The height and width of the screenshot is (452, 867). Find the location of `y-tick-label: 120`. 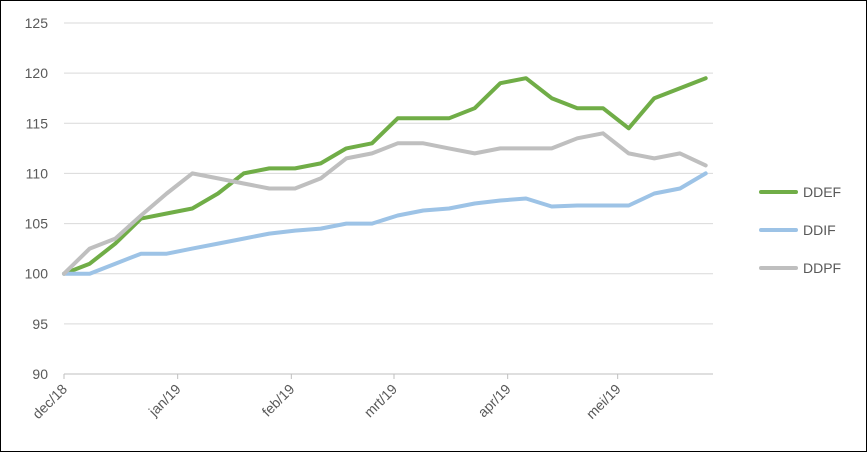

y-tick-label: 120 is located at coordinates (37, 73).